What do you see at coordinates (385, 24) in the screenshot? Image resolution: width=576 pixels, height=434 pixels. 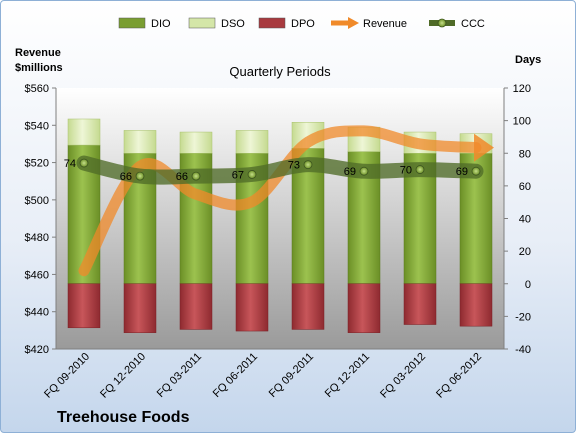 I see `legend-label: Revenue` at bounding box center [385, 24].